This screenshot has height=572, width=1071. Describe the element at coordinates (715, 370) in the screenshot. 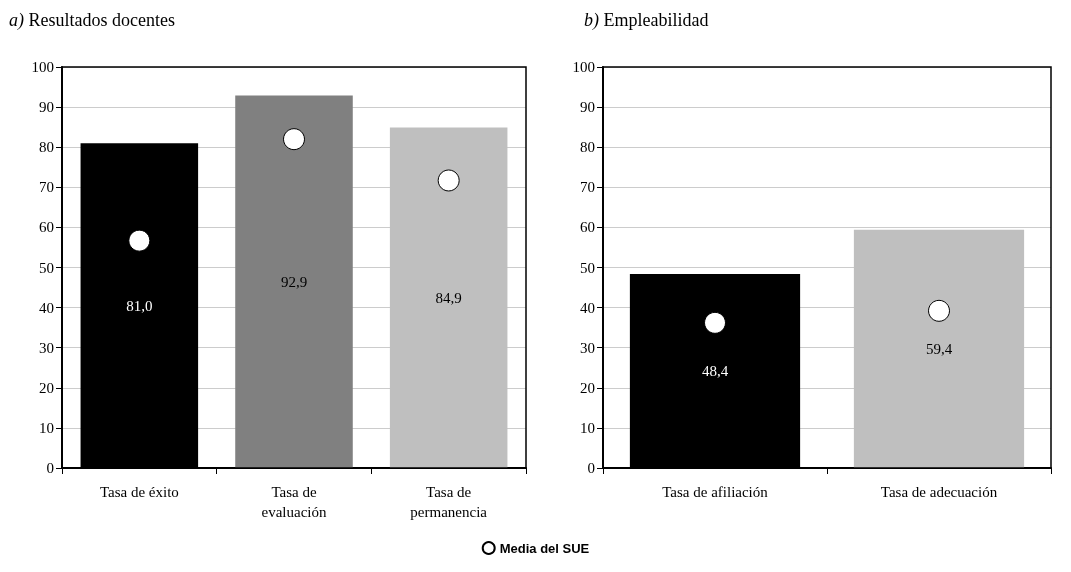

I see `data-label: 48,4` at that location.